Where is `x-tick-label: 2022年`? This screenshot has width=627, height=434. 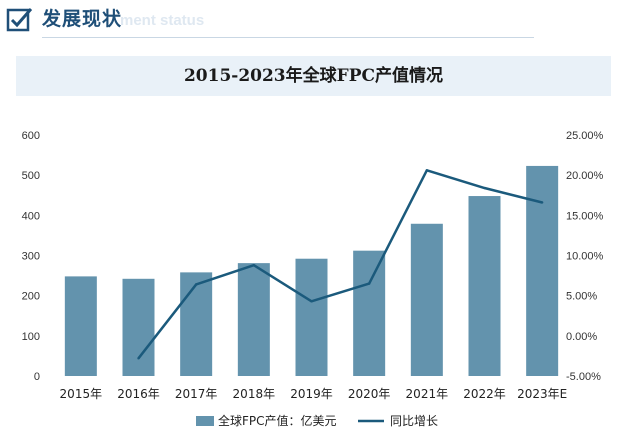
x-tick-label: 2022年 is located at coordinates (484, 394).